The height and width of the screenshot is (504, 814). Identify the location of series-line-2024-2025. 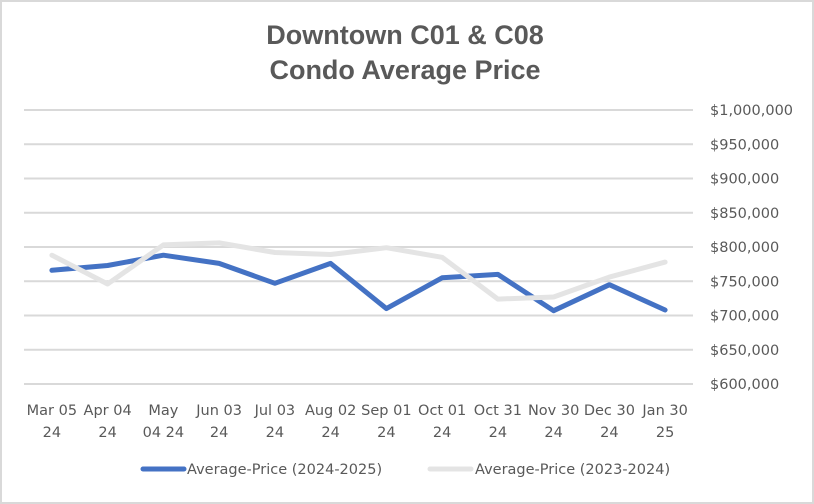
(358, 283).